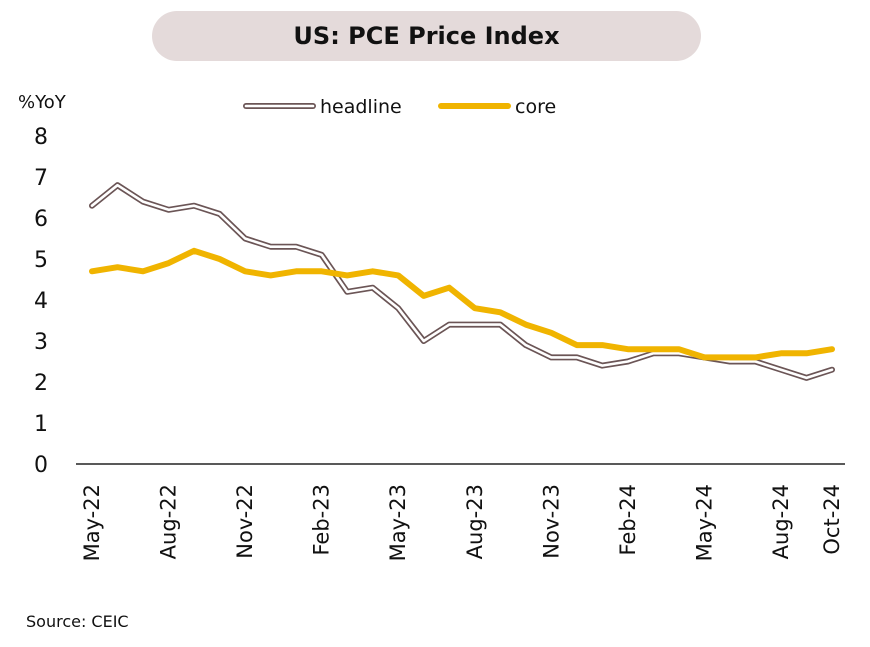 Image resolution: width=870 pixels, height=647 pixels. What do you see at coordinates (704, 522) in the screenshot?
I see `x-tick-label: May-24` at bounding box center [704, 522].